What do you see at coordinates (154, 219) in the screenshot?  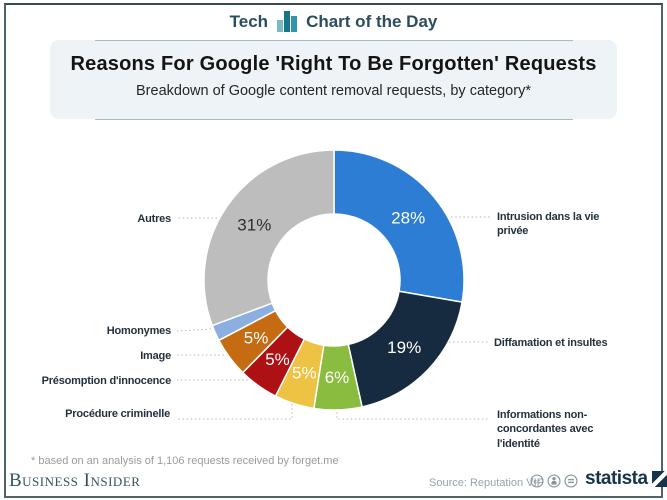 I see `slice-label-autres: Autres` at bounding box center [154, 219].